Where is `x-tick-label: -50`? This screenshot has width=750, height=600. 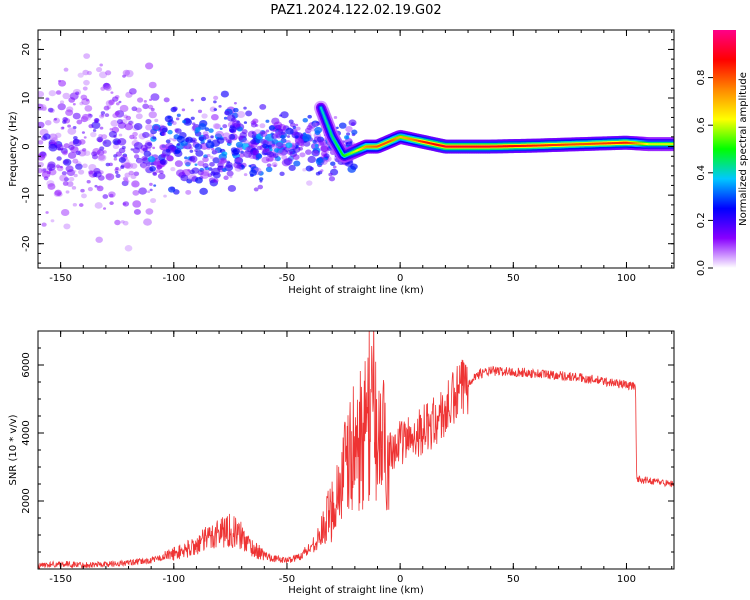
x-tick-label: -50 is located at coordinates (287, 278).